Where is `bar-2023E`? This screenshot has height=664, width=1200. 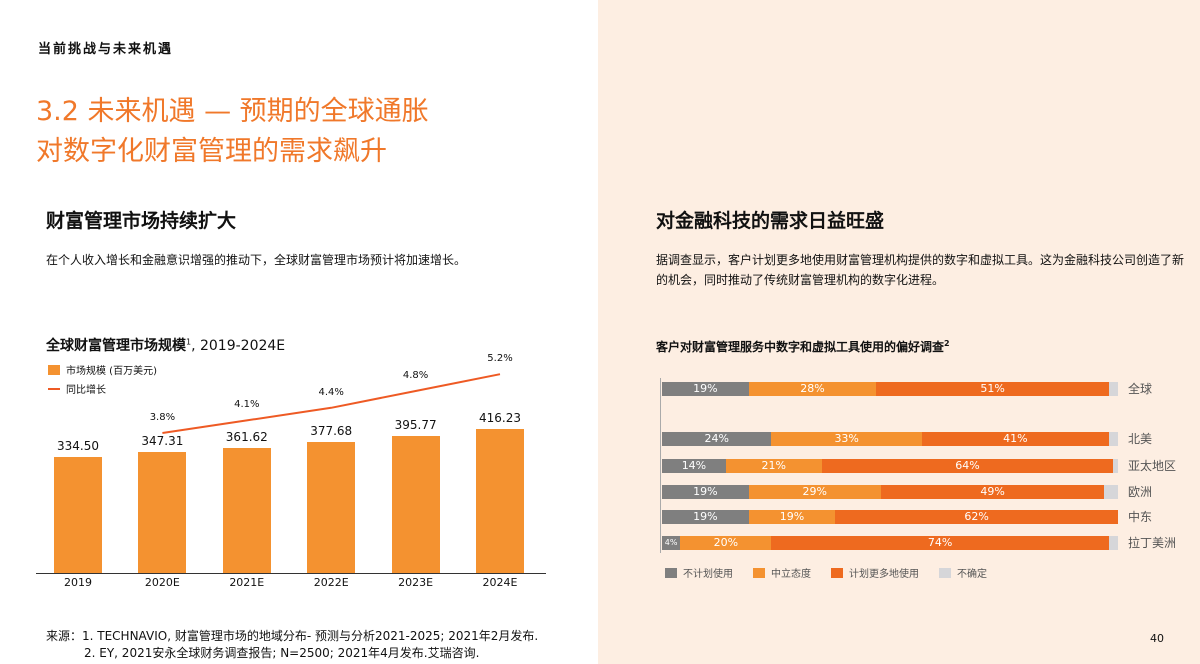 bar-2023E is located at coordinates (415, 504).